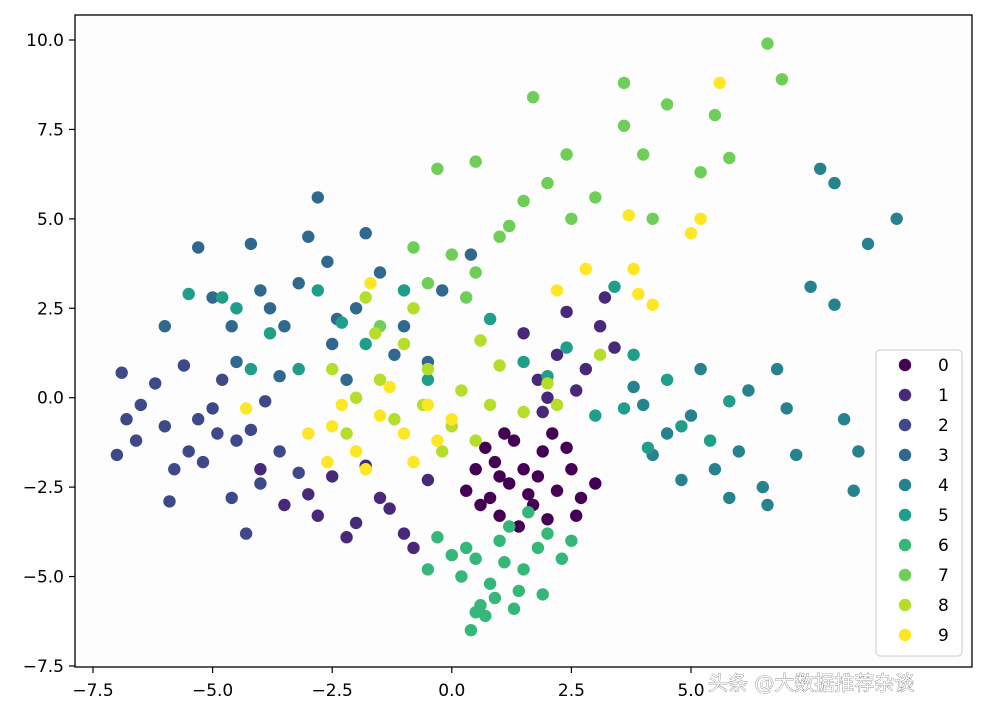  What do you see at coordinates (690, 691) in the screenshot?
I see `x-tick-label: 5.0` at bounding box center [690, 691].